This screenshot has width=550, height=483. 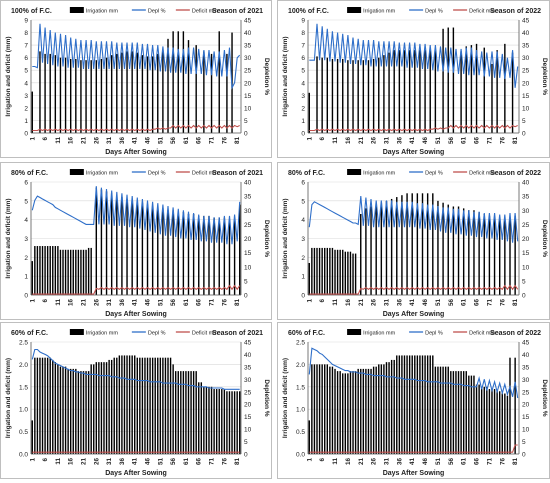 What do you see at coordinates (136, 152) in the screenshot?
I see `x-axis-title: Days After Sowing` at bounding box center [136, 152].